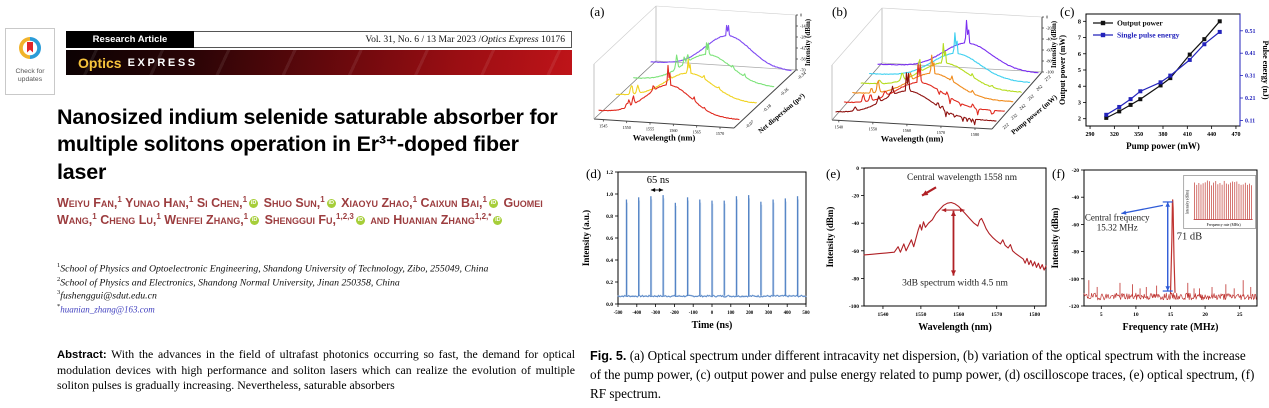 This screenshot has width=1269, height=408. What do you see at coordinates (1079, 21) in the screenshot?
I see `svg-text: 8` at bounding box center [1079, 21].